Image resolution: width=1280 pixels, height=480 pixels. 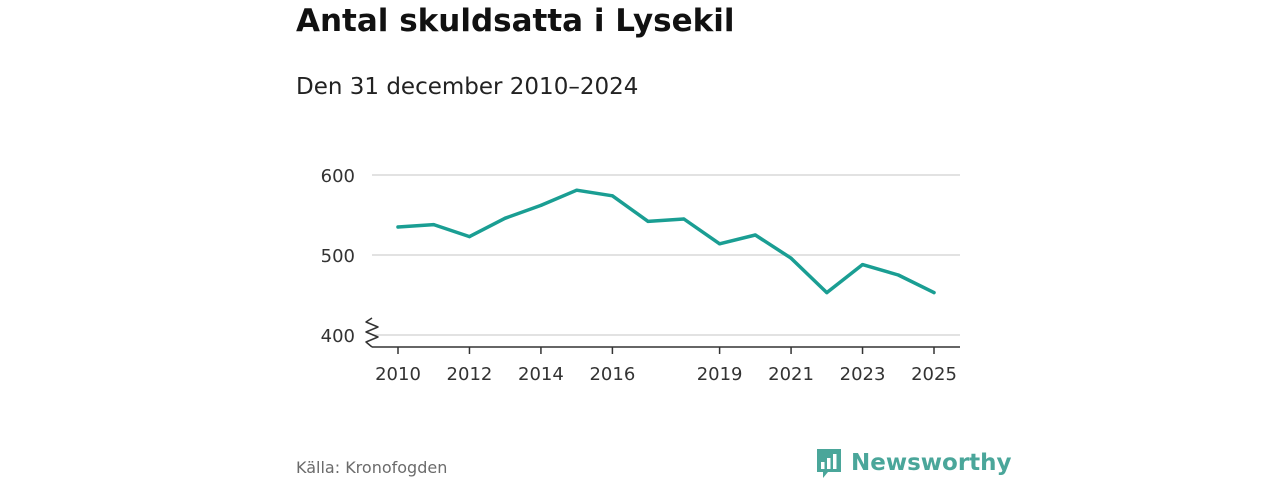 What do you see at coordinates (934, 374) in the screenshot?
I see `x-tick-label: 2025` at bounding box center [934, 374].